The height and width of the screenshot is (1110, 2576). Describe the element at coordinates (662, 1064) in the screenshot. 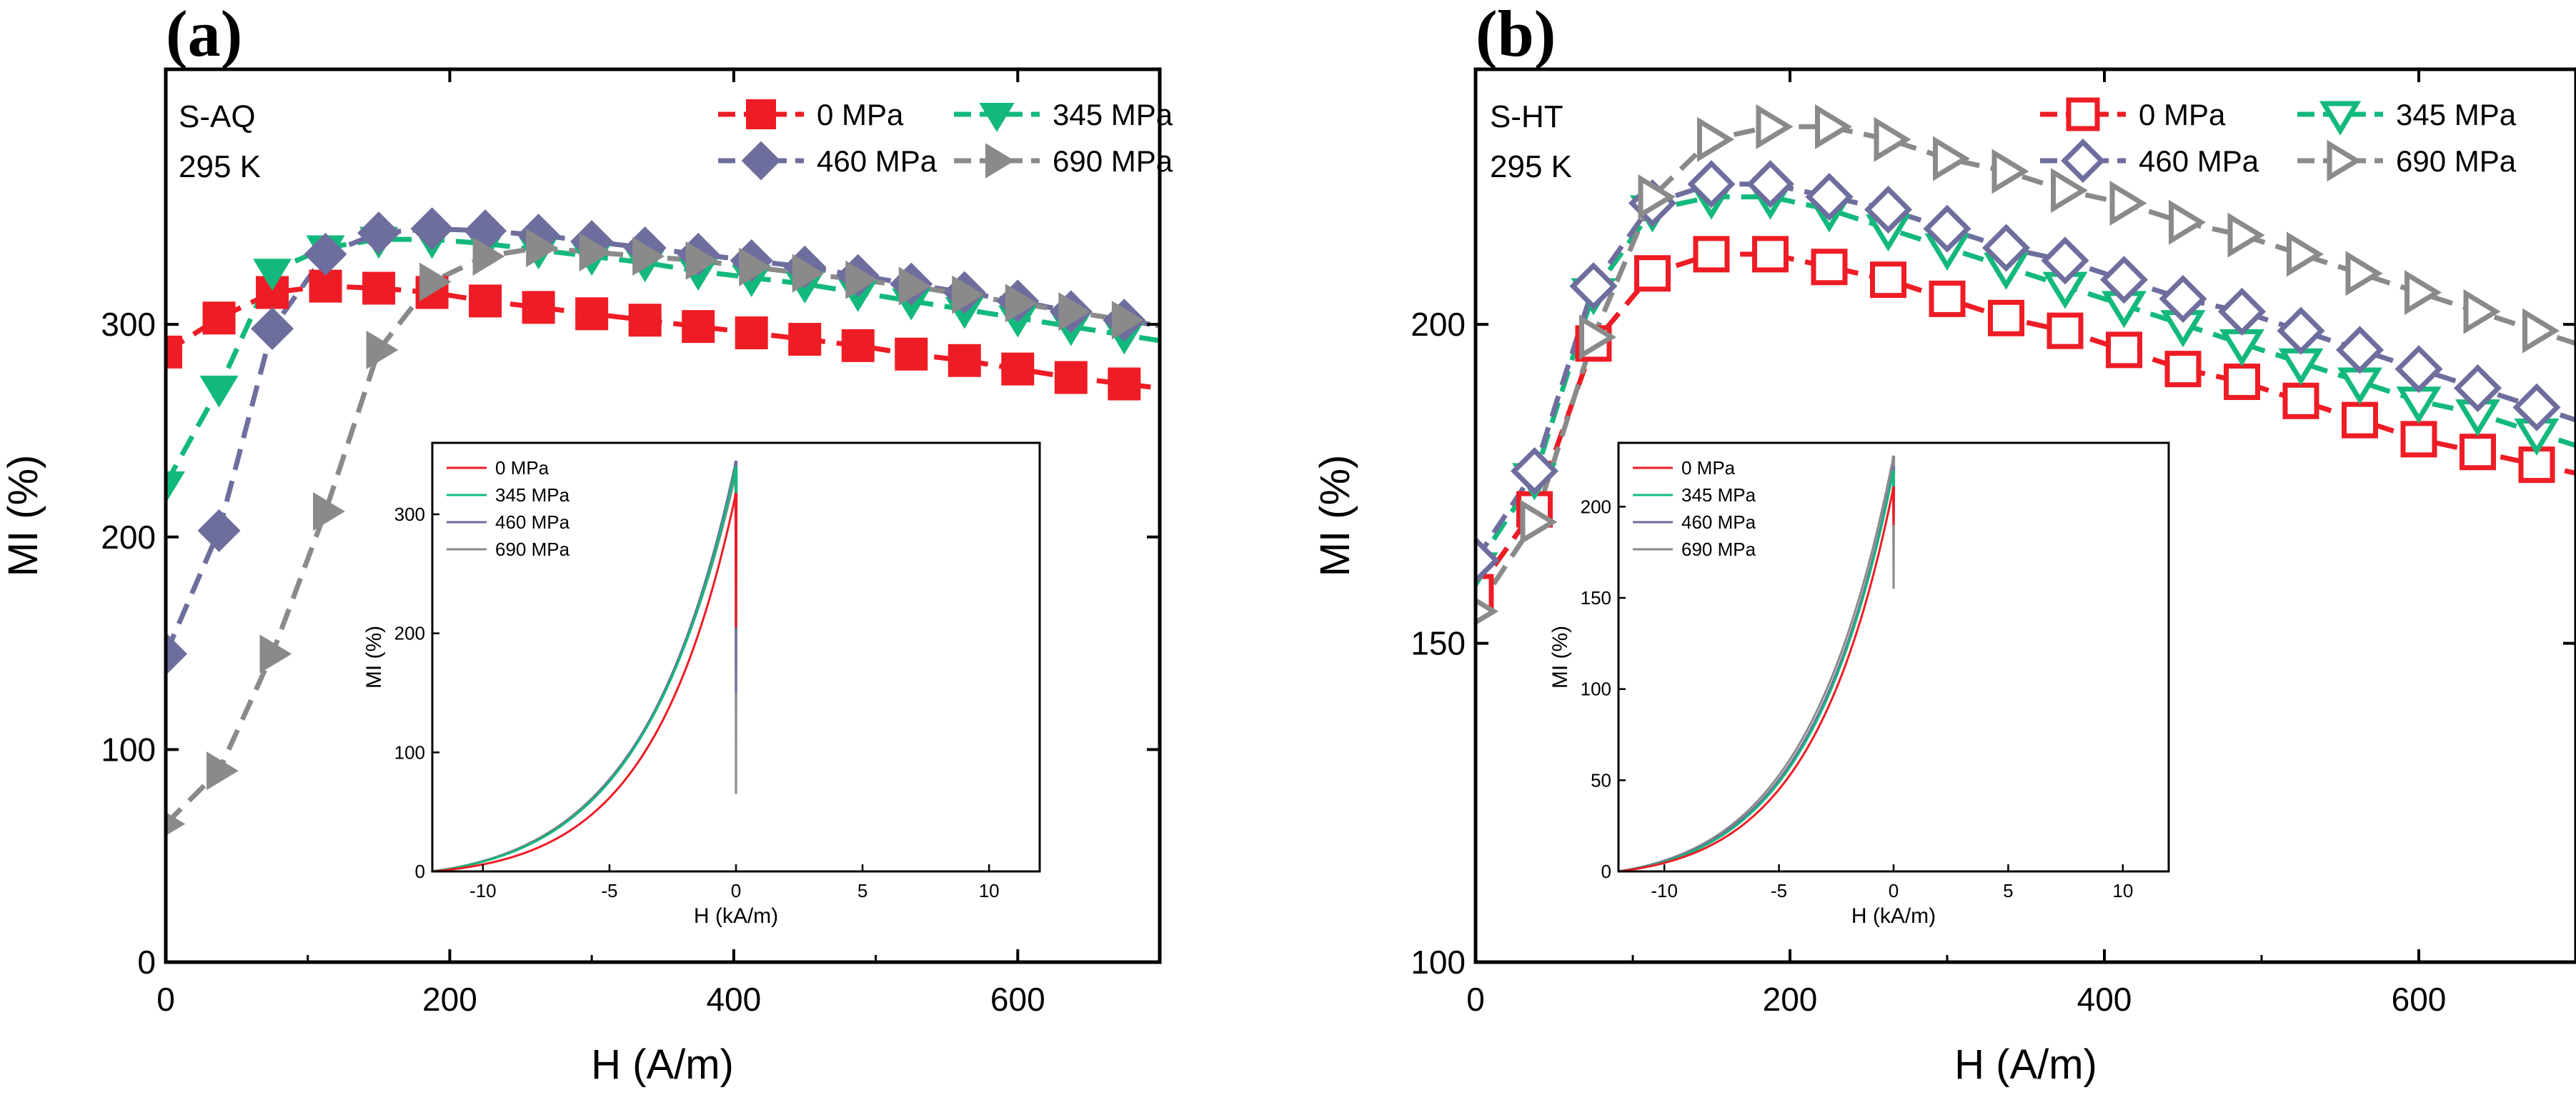

I see `x-axis-label: H (A/m)` at that location.